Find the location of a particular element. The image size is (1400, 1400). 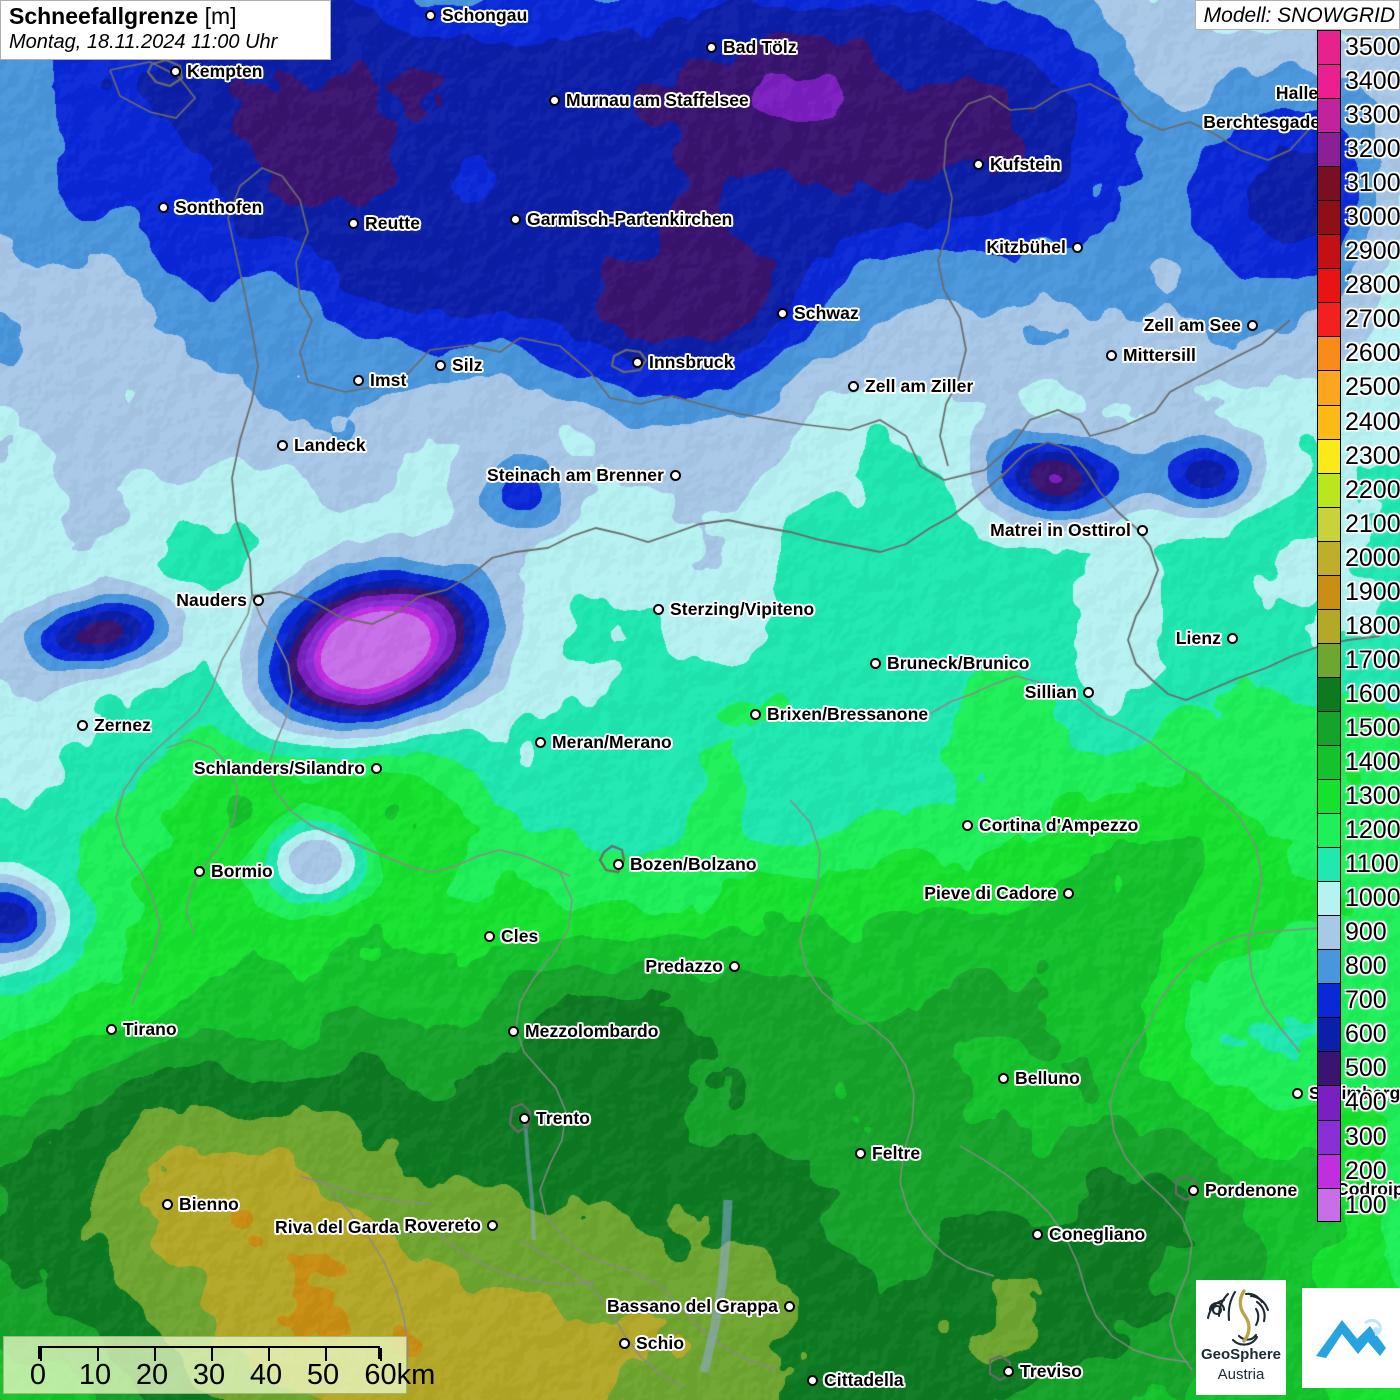

city-label: Kitzbühel is located at coordinates (1026, 247).